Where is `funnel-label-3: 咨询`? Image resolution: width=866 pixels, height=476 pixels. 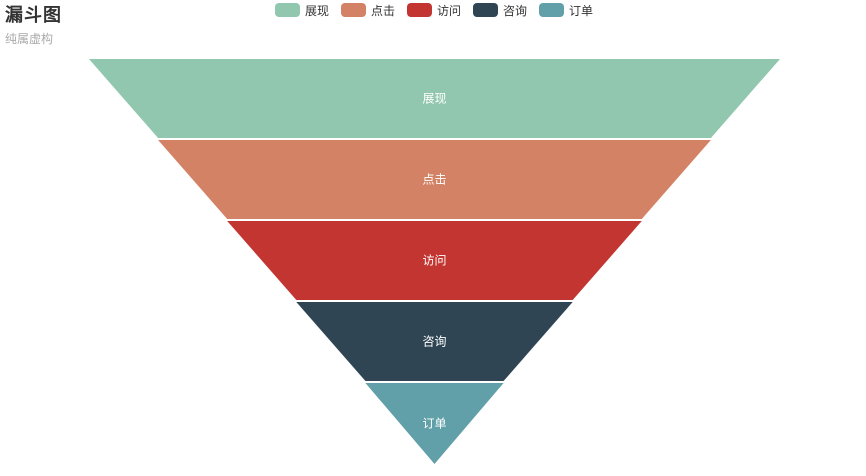 funnel-label-3: 咨询 is located at coordinates (434, 341).